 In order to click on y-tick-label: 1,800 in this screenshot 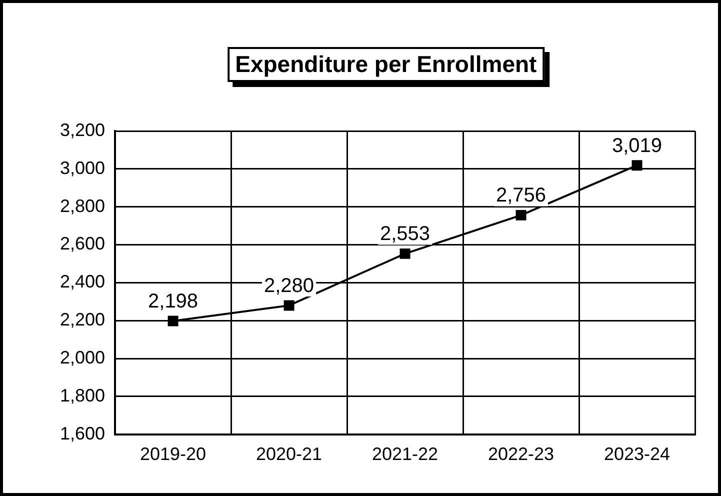, I will do `click(83, 395)`.